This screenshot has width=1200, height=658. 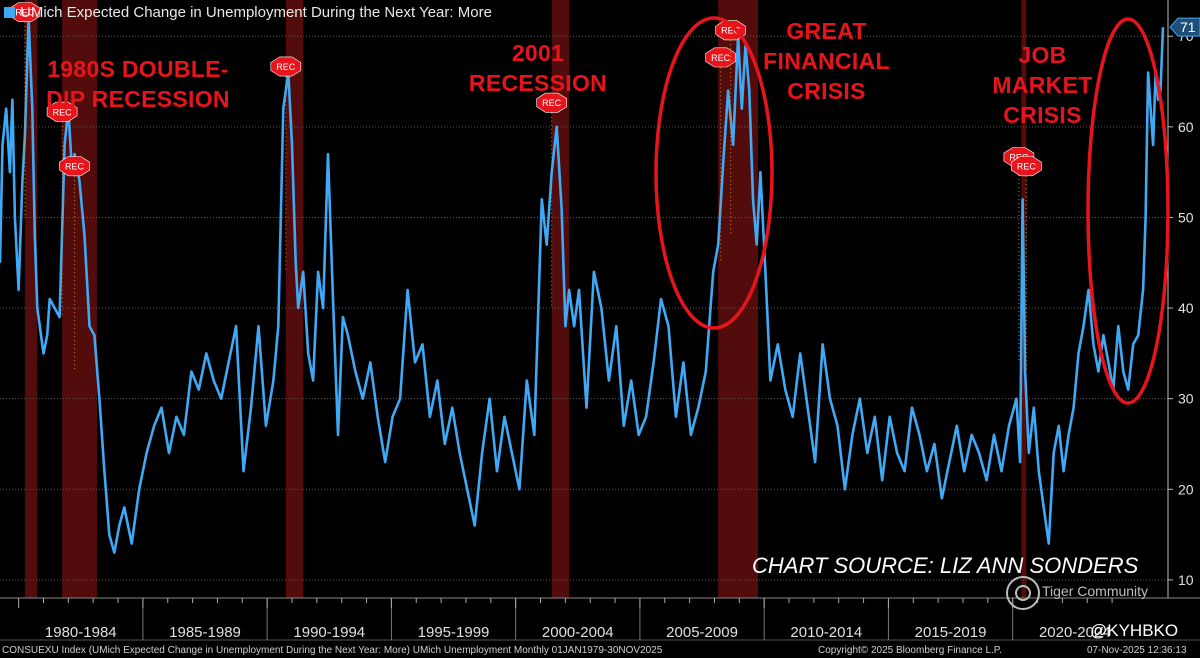 I want to click on annotation-line: DIP RECESSION, so click(x=138, y=99).